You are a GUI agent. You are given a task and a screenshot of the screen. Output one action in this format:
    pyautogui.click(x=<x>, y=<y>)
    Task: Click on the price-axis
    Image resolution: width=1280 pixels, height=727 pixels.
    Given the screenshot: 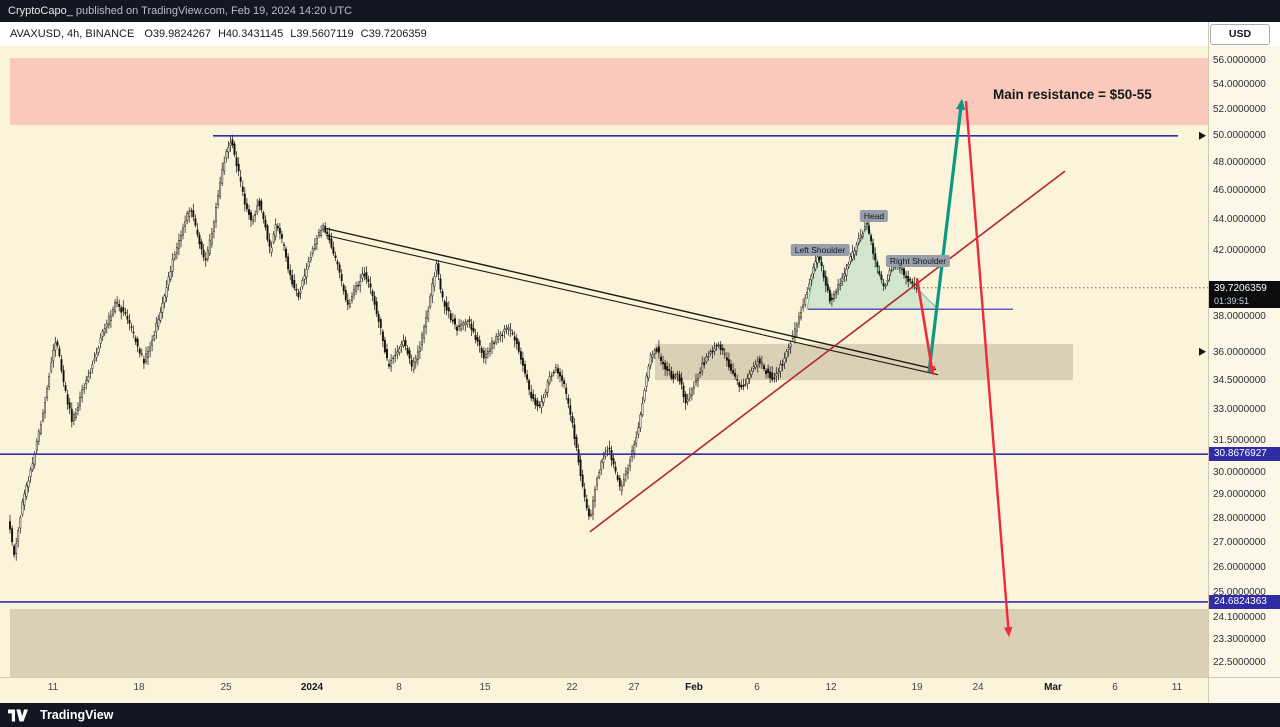 What is the action you would take?
    pyautogui.click(x=1244, y=374)
    